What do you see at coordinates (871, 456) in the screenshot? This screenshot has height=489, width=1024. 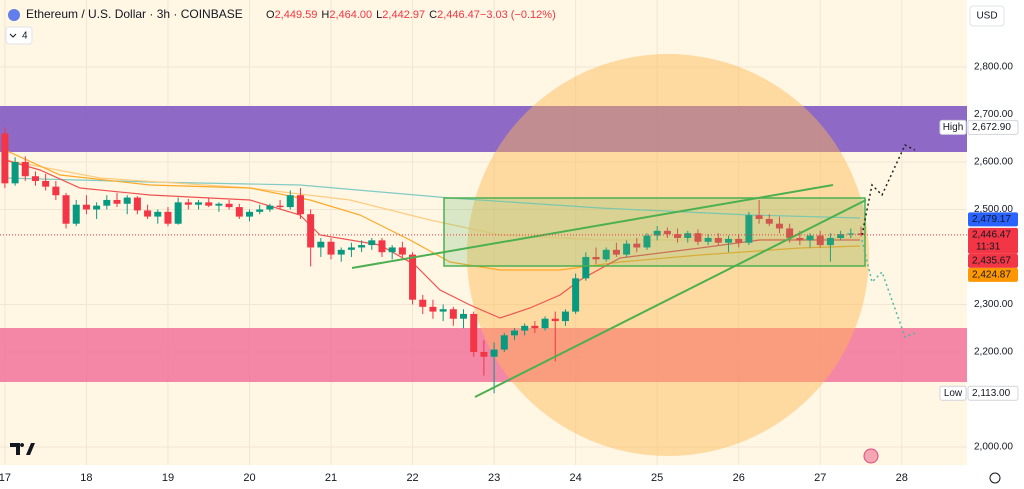 I see `events-icon` at bounding box center [871, 456].